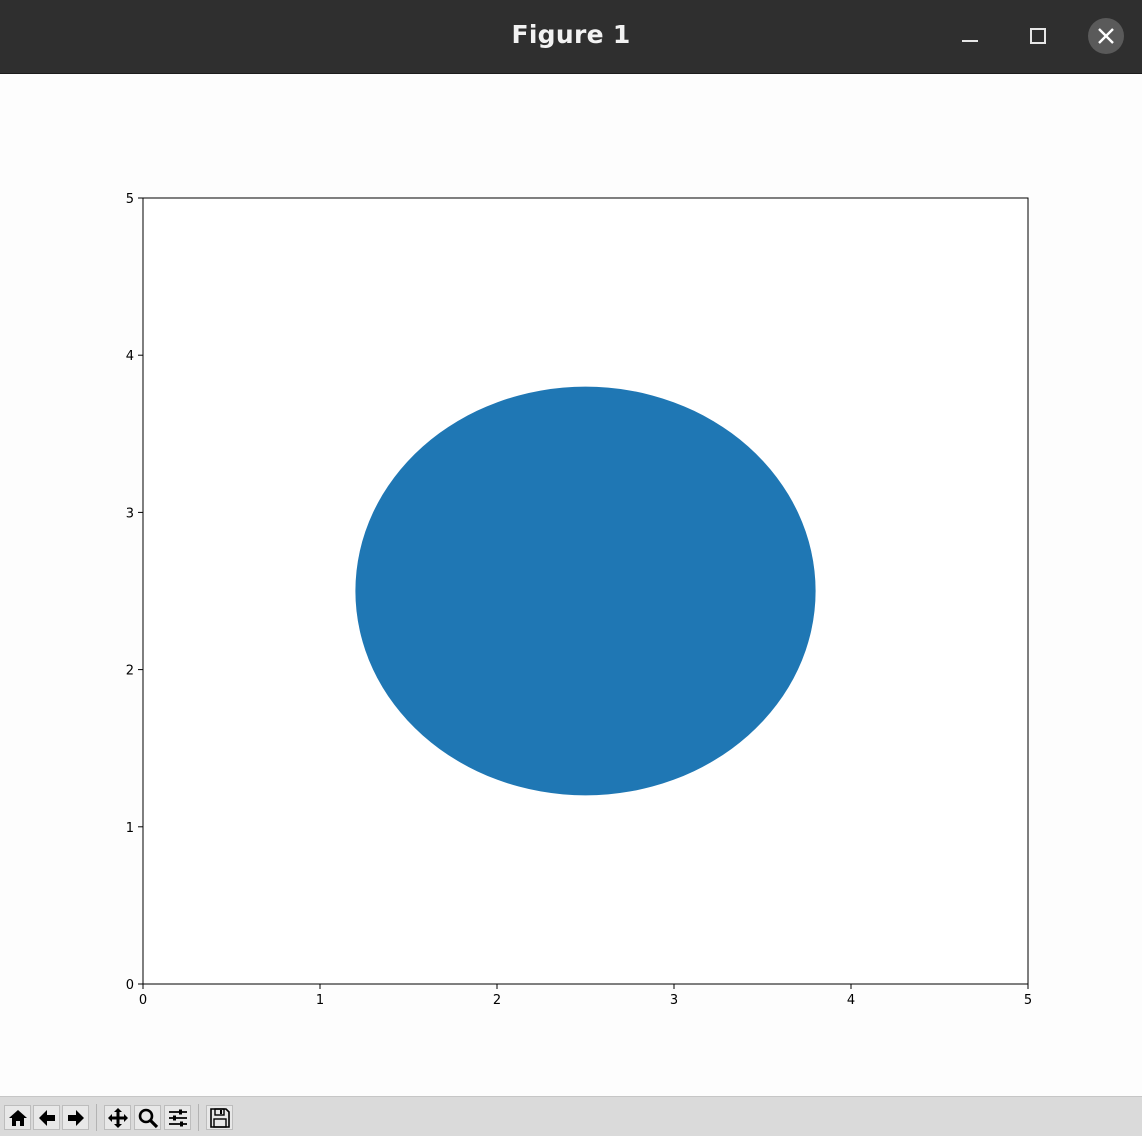 This screenshot has height=1136, width=1142. I want to click on forward-arrow-icon, so click(76, 1118).